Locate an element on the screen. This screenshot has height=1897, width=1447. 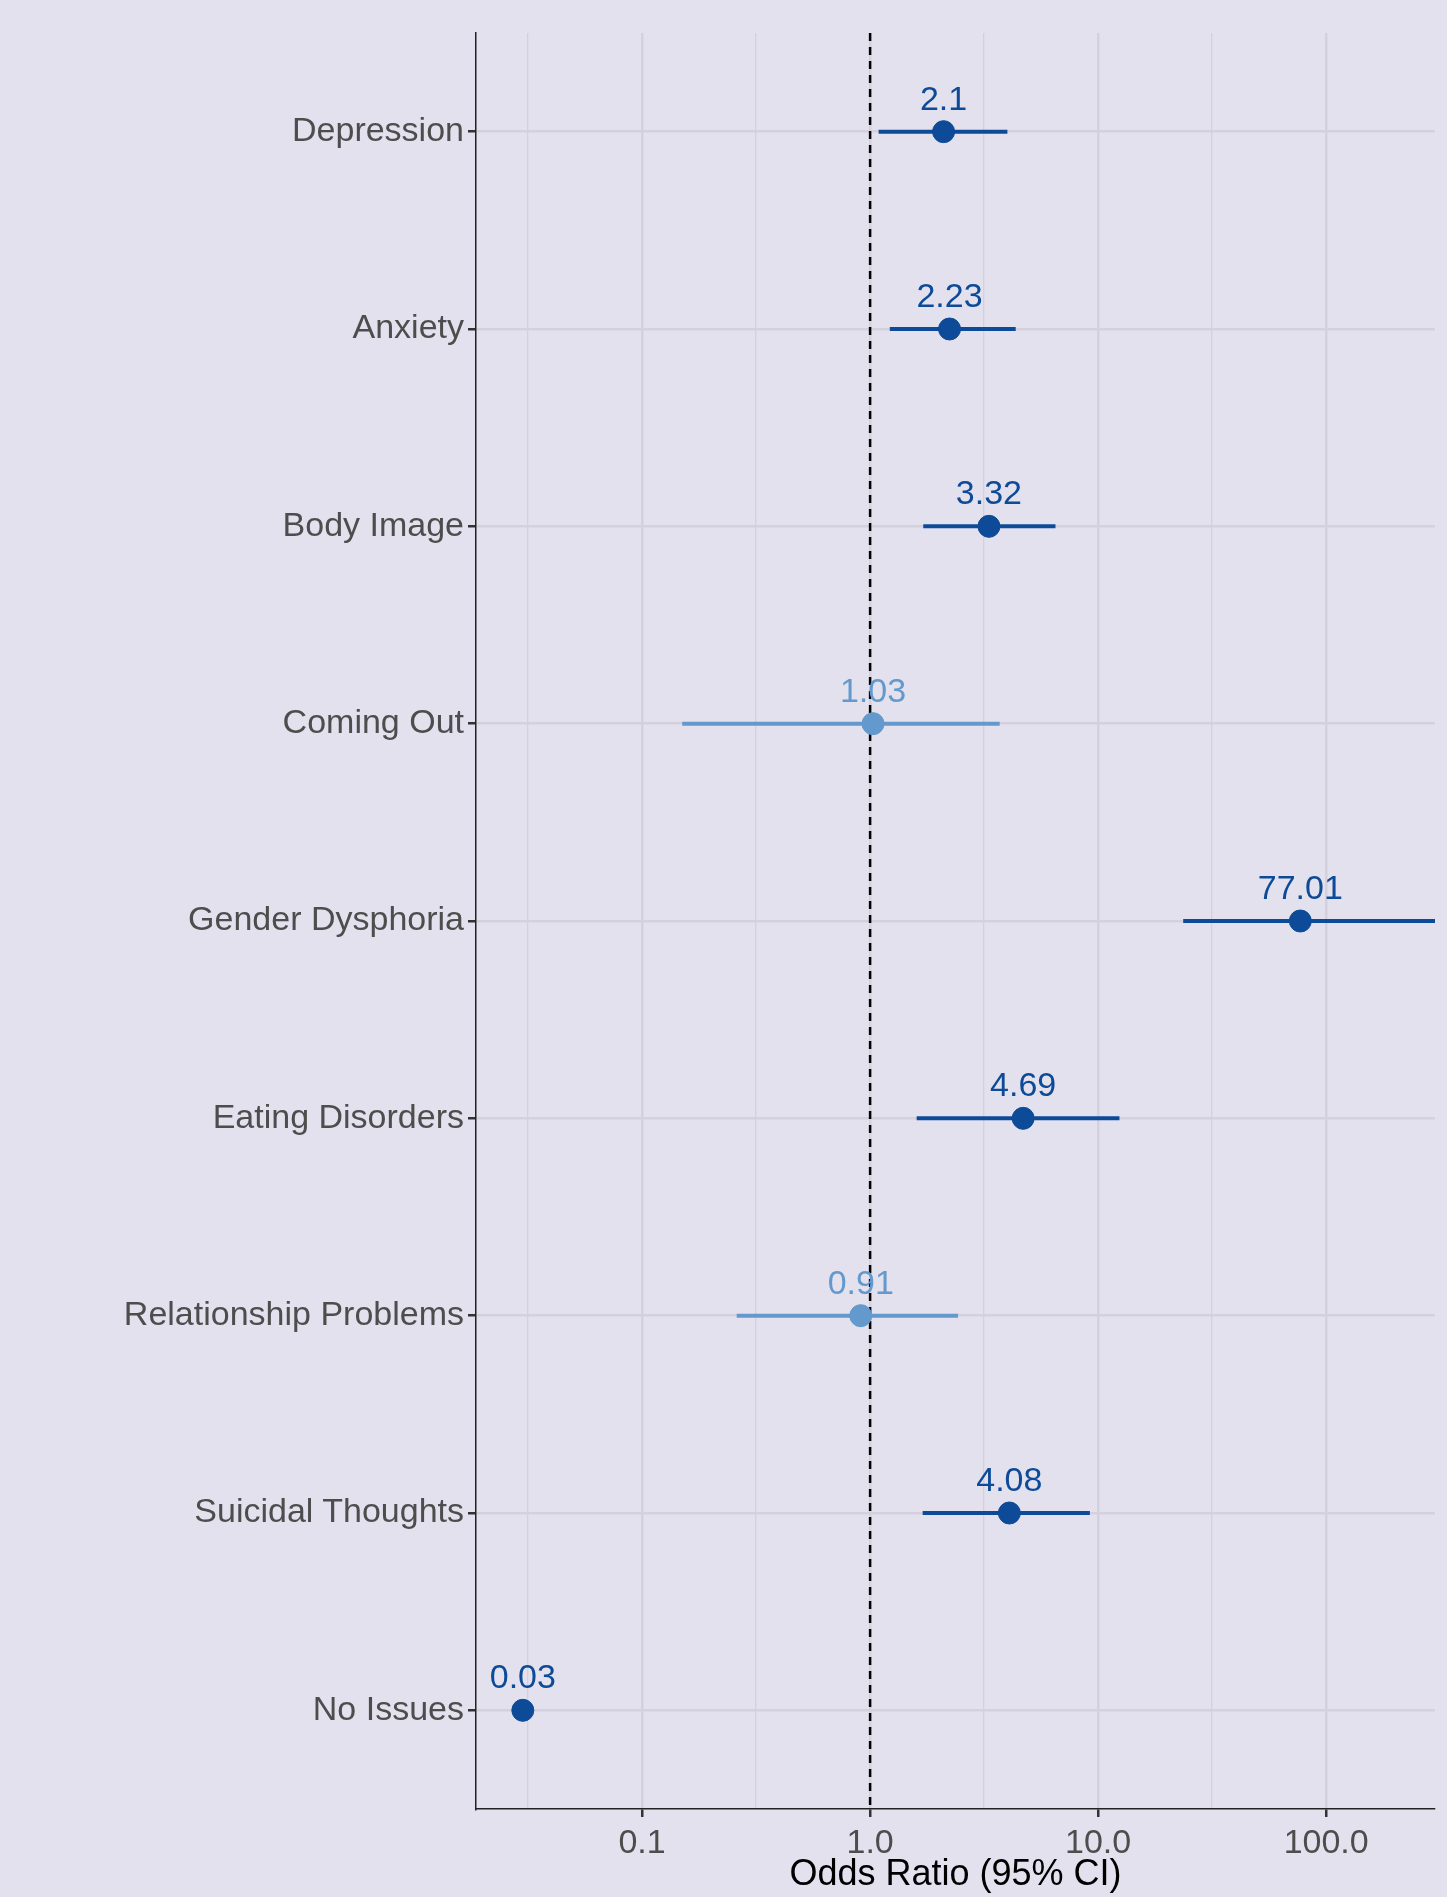
y-tick-label: No Issues is located at coordinates (388, 1707).